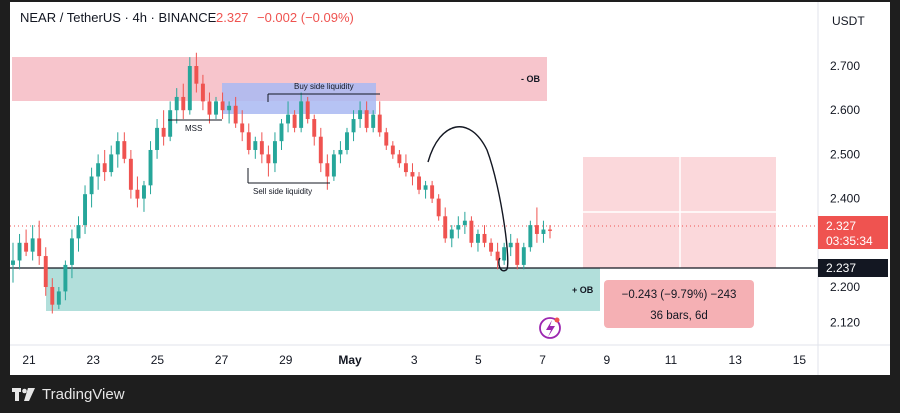 Image resolution: width=900 pixels, height=413 pixels. Describe the element at coordinates (841, 268) in the screenshot. I see `support-price-label: 2.237` at that location.